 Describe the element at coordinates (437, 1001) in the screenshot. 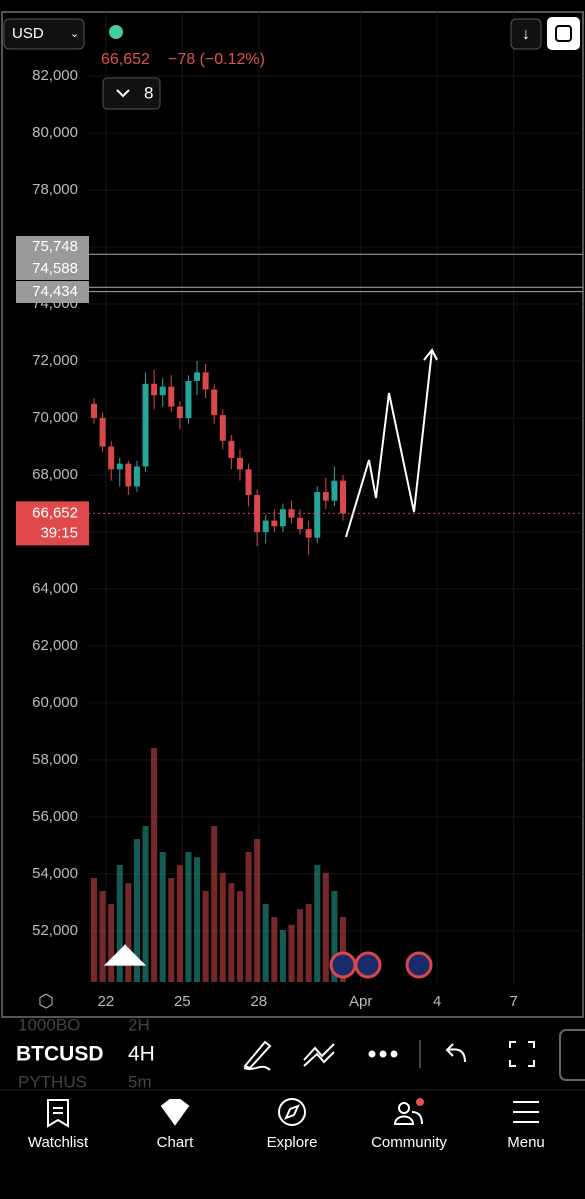

I see `x-tick-label: 4` at that location.